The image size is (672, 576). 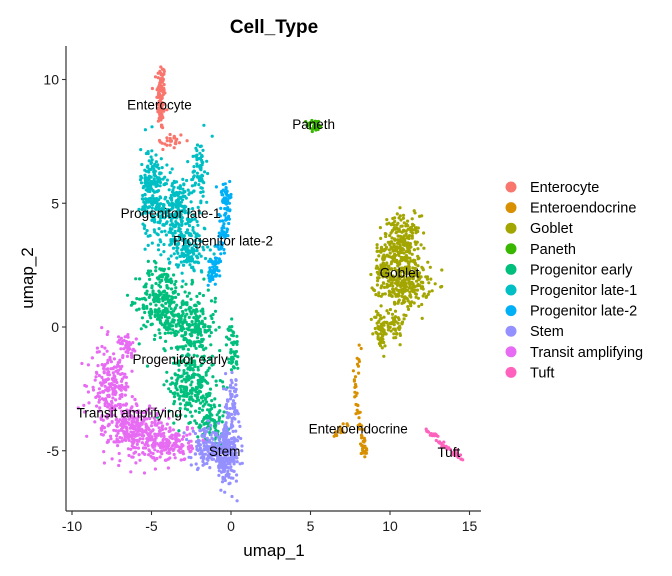 I want to click on series-enterocyte, so click(x=169, y=108).